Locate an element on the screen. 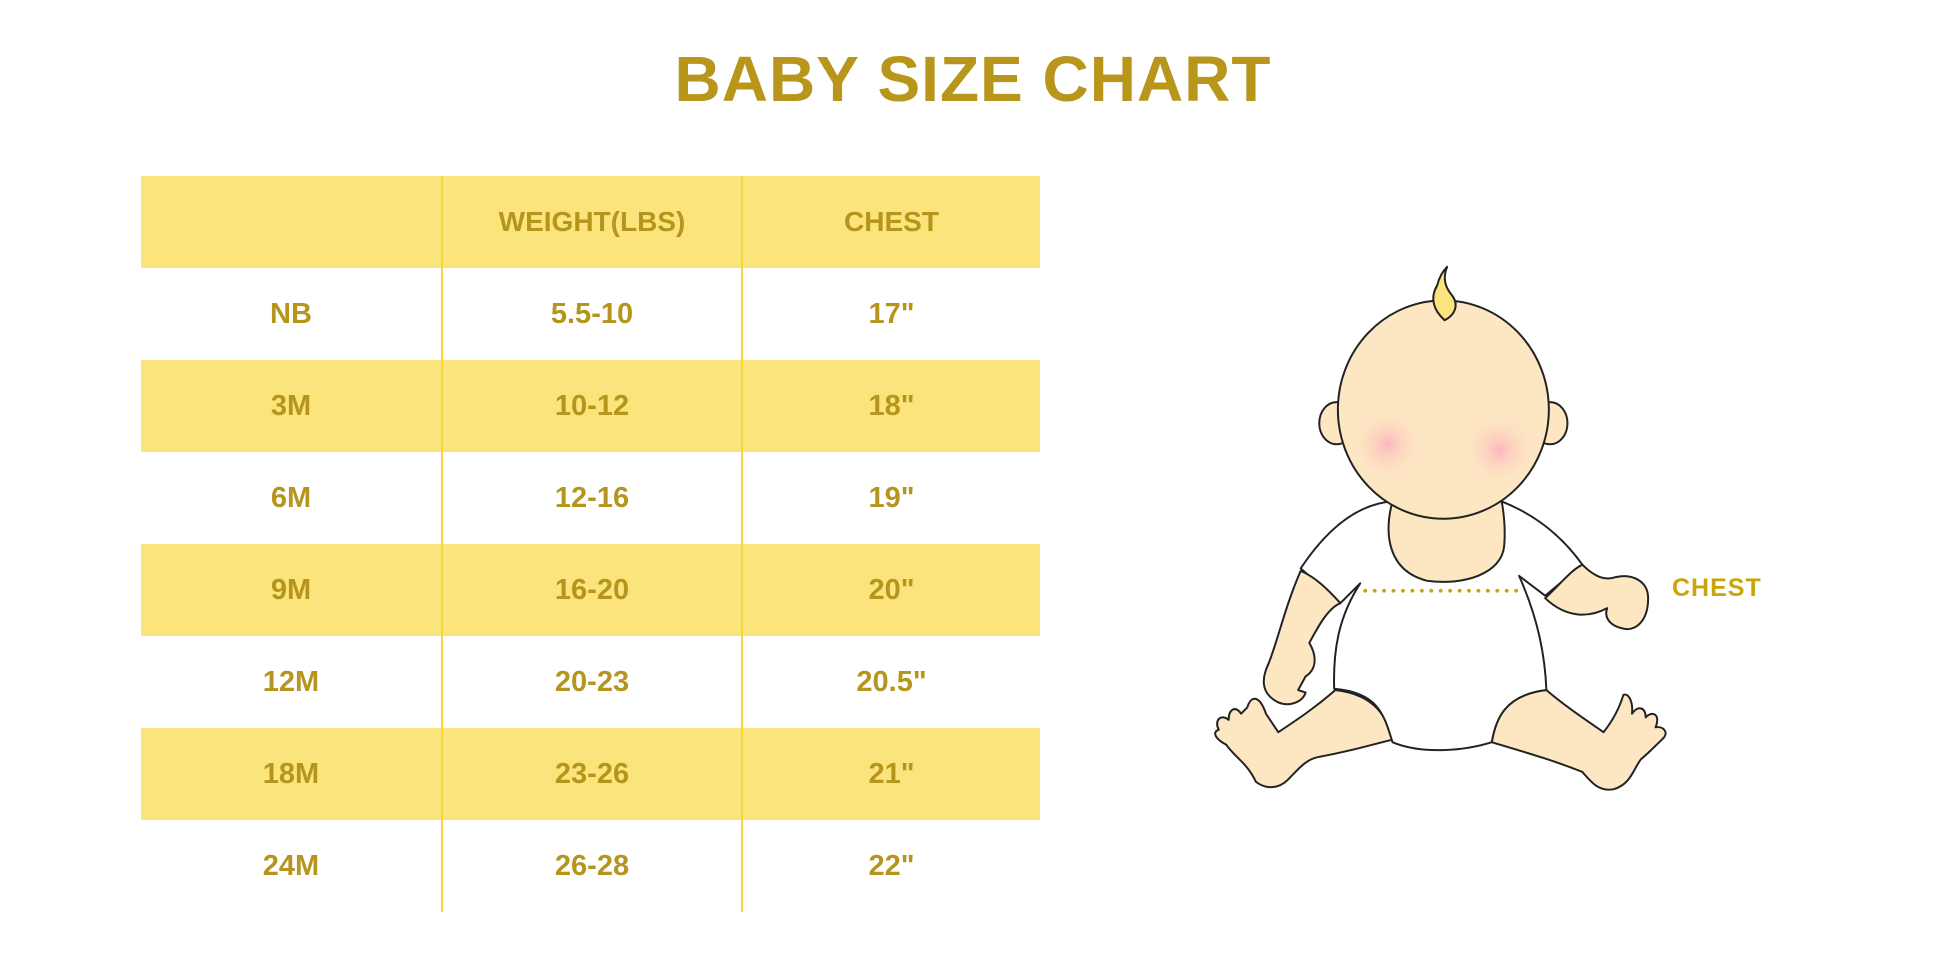 This screenshot has height=973, width=1946. cell-chest: 19" is located at coordinates (890, 498).